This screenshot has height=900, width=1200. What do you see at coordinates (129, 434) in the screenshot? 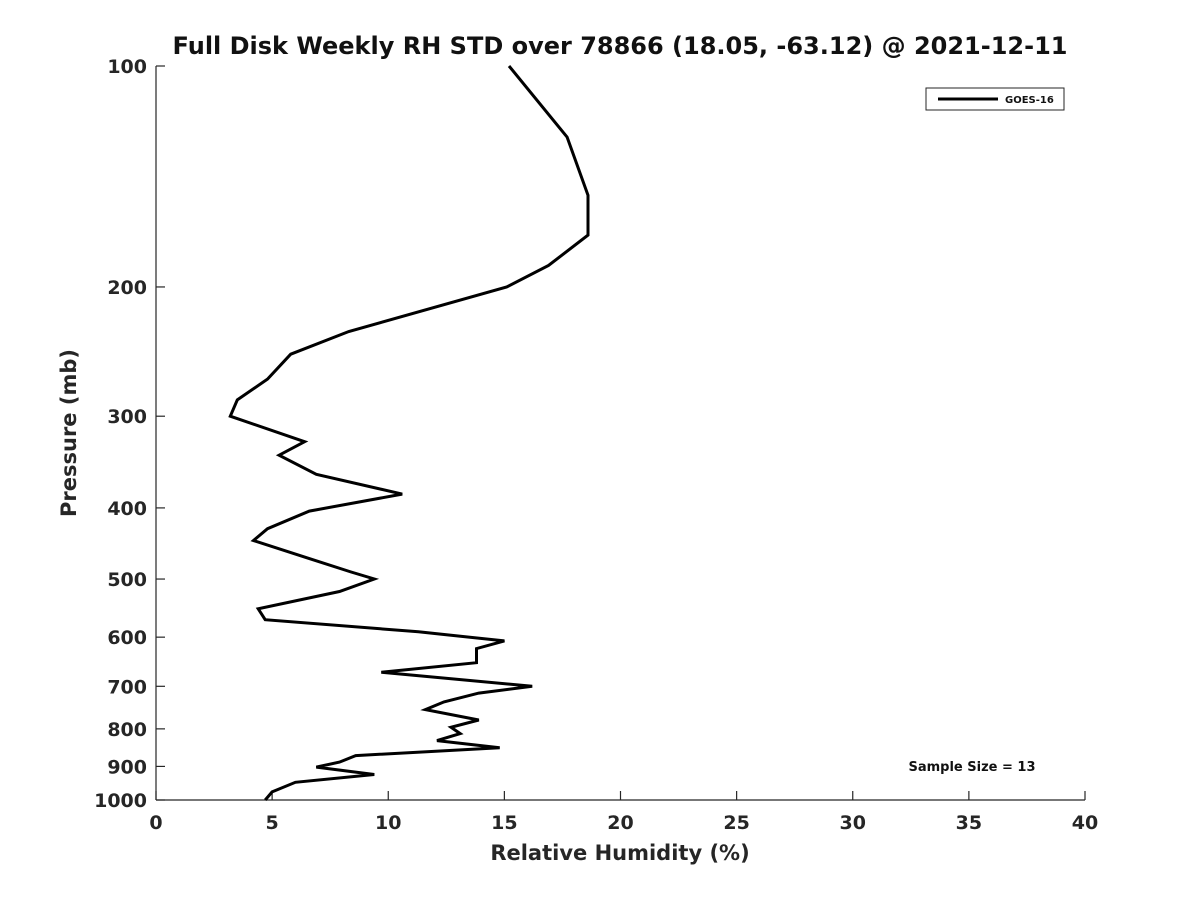
I see `y-axis-ticks: 100 200 300 400 500 600 700 800 900 1000` at bounding box center [129, 434].